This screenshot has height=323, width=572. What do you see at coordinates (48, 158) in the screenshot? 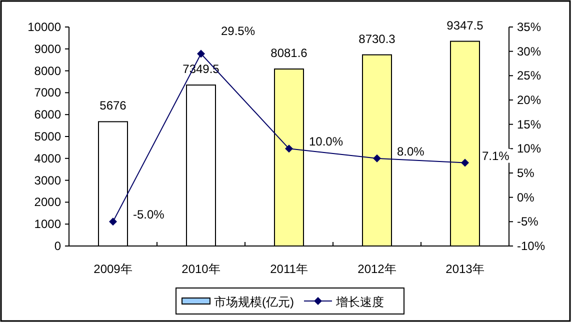
I see `y-tick-label: 4000` at bounding box center [48, 158].